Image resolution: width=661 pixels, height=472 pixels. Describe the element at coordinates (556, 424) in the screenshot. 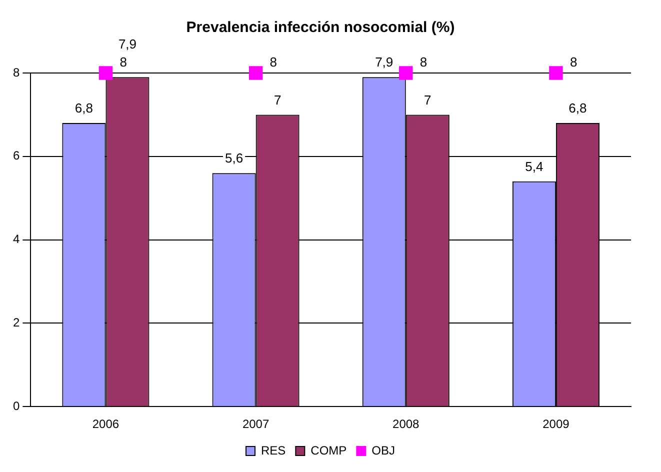

I see `x-tick-label: 2009` at that location.